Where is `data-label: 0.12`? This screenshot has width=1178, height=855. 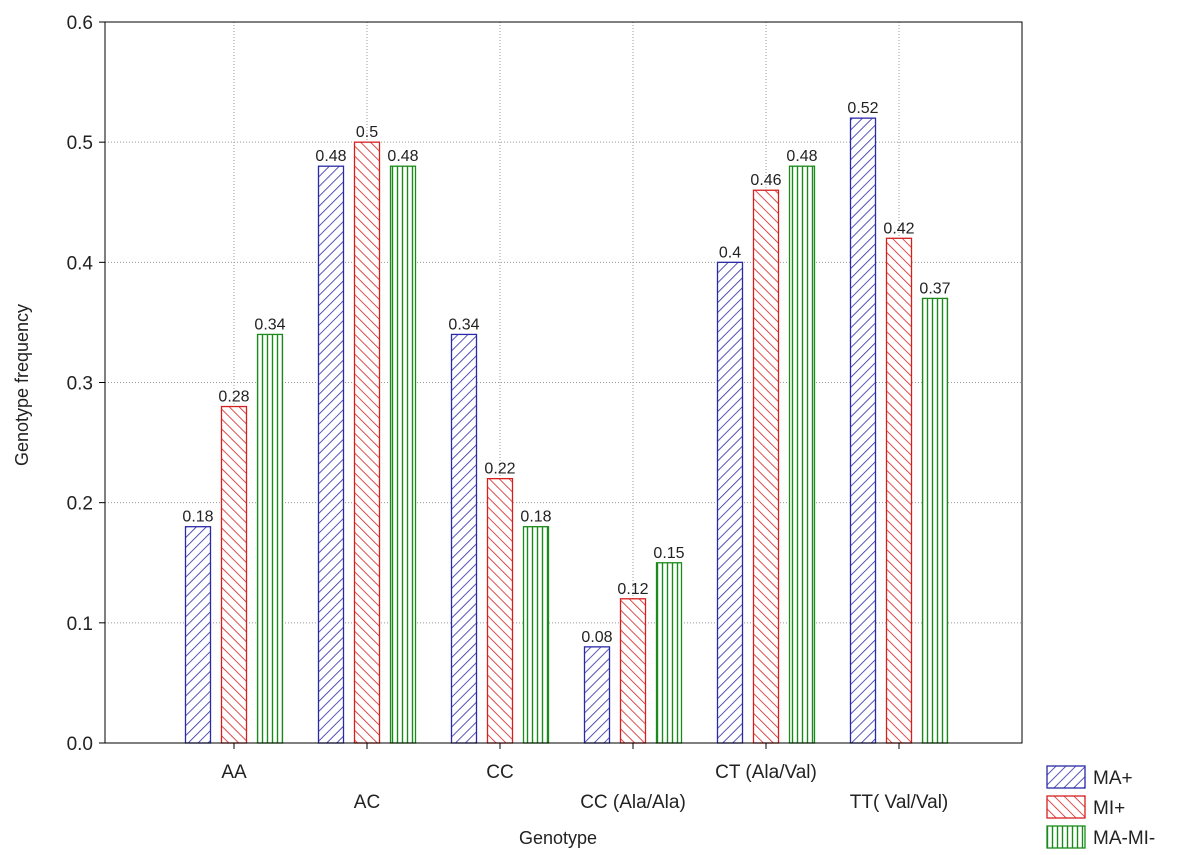 data-label: 0.12 is located at coordinates (632, 589).